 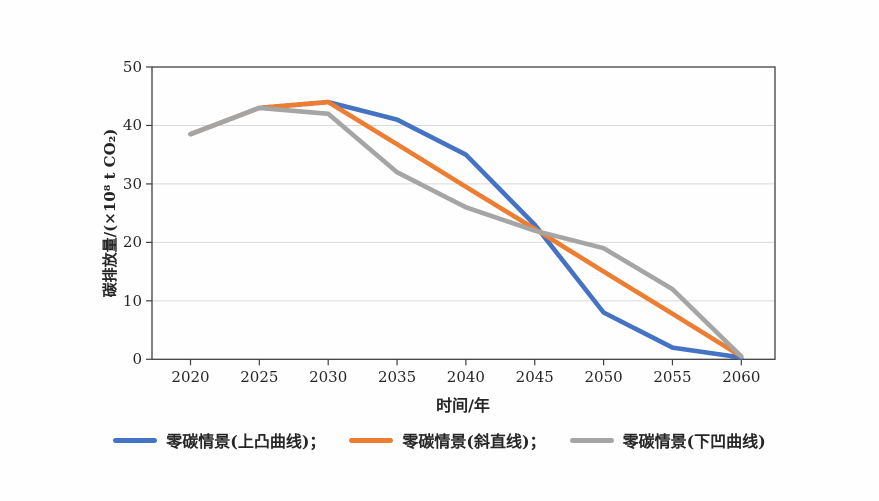 What do you see at coordinates (132, 67) in the screenshot?
I see `y-tick-label: 50` at bounding box center [132, 67].